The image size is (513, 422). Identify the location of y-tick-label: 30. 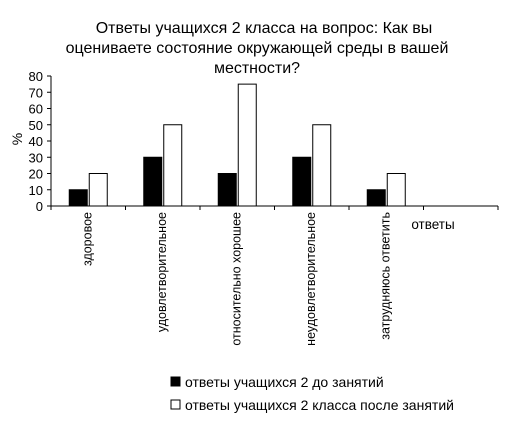
(36, 157).